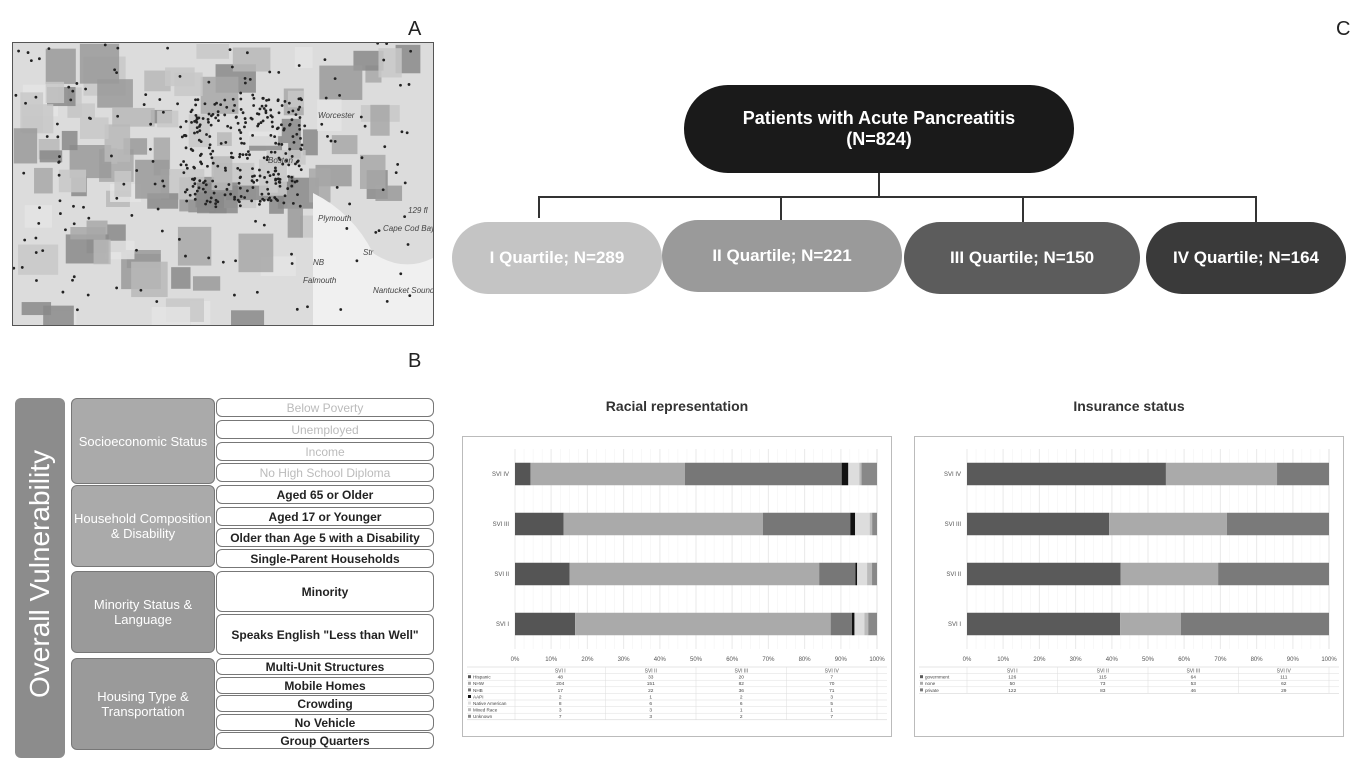 The width and height of the screenshot is (1353, 758). What do you see at coordinates (561, 691) in the screenshot?
I see `table-cell: 17` at bounding box center [561, 691].